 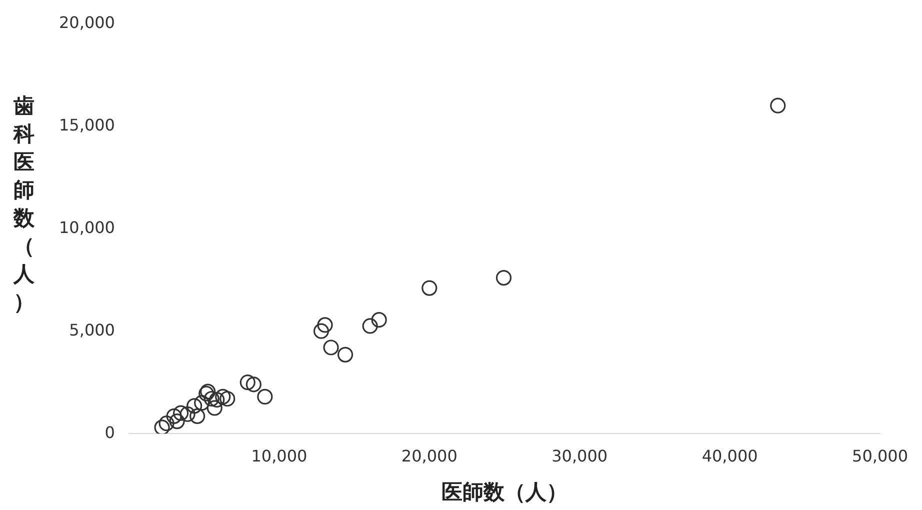 What do you see at coordinates (24, 204) in the screenshot?
I see `y-axis-title: 歯科医師数（人）` at bounding box center [24, 204].